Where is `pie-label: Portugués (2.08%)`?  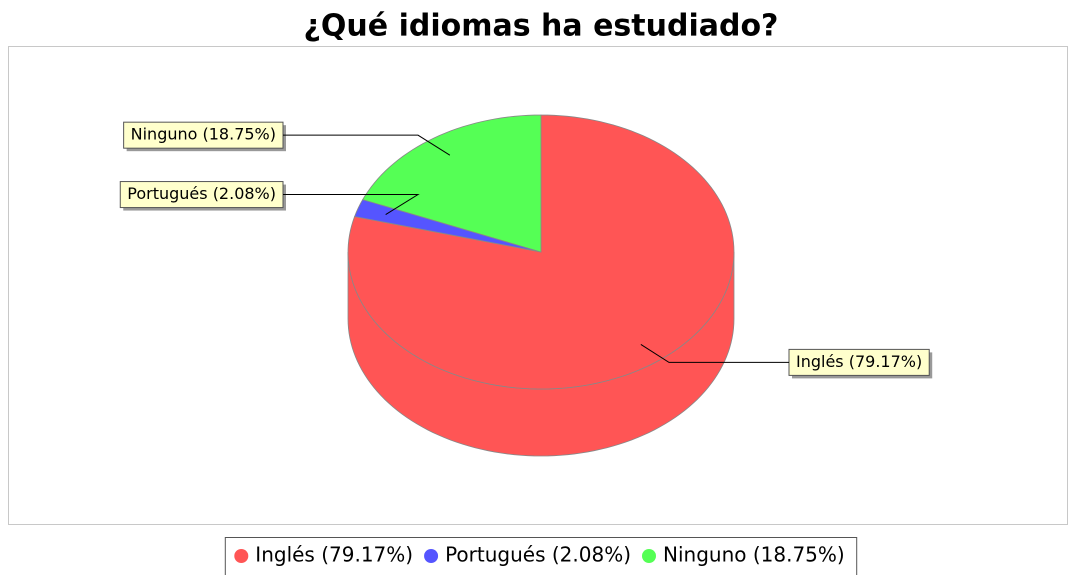
pie-label: Portugués (2.08%) is located at coordinates (269, 198).